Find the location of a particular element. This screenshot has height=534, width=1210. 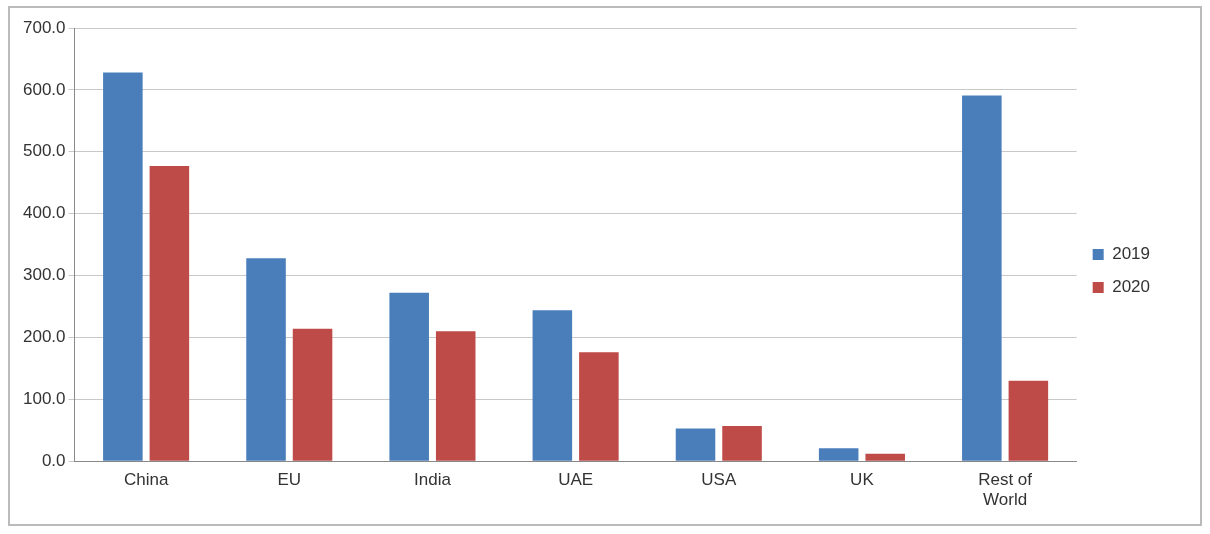

x-tick-label: UK is located at coordinates (862, 480).